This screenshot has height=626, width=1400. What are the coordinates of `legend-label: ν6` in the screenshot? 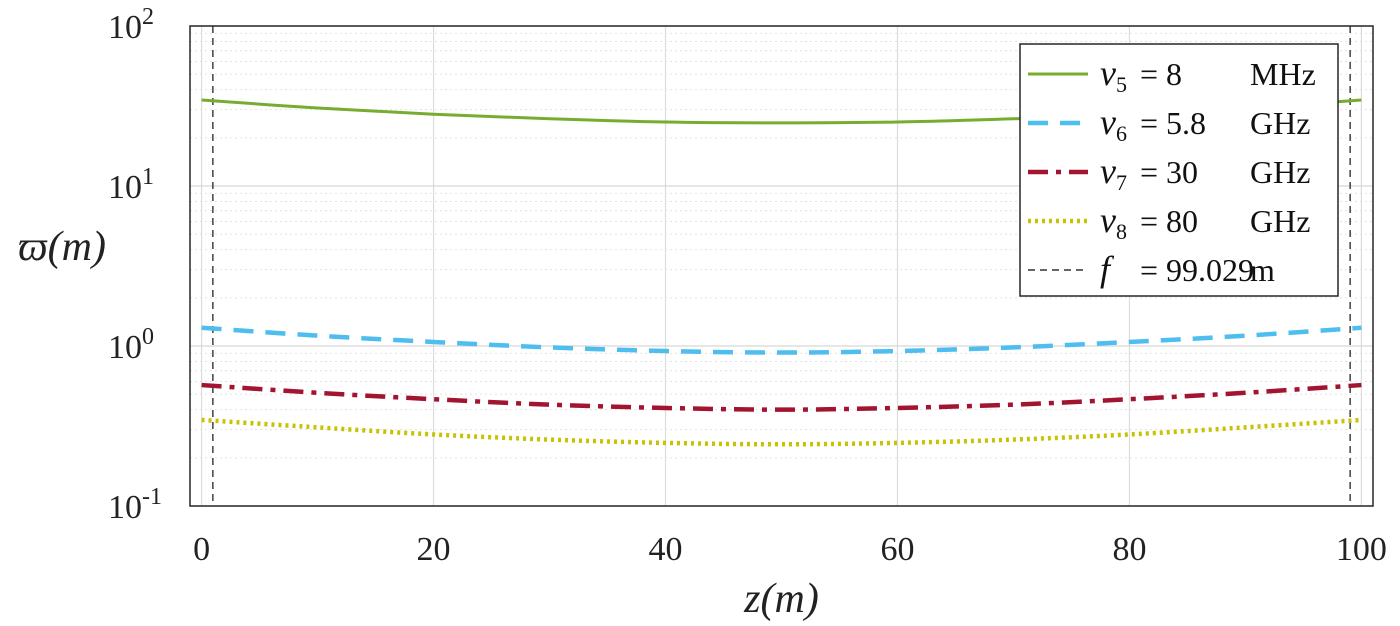 It's located at (1113, 124).